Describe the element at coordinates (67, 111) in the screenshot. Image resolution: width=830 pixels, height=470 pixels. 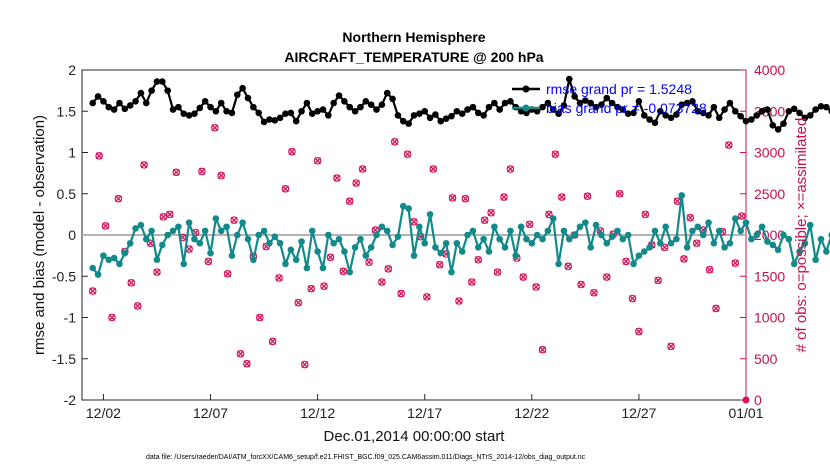
I see `y-tick-label: 1.5` at that location.